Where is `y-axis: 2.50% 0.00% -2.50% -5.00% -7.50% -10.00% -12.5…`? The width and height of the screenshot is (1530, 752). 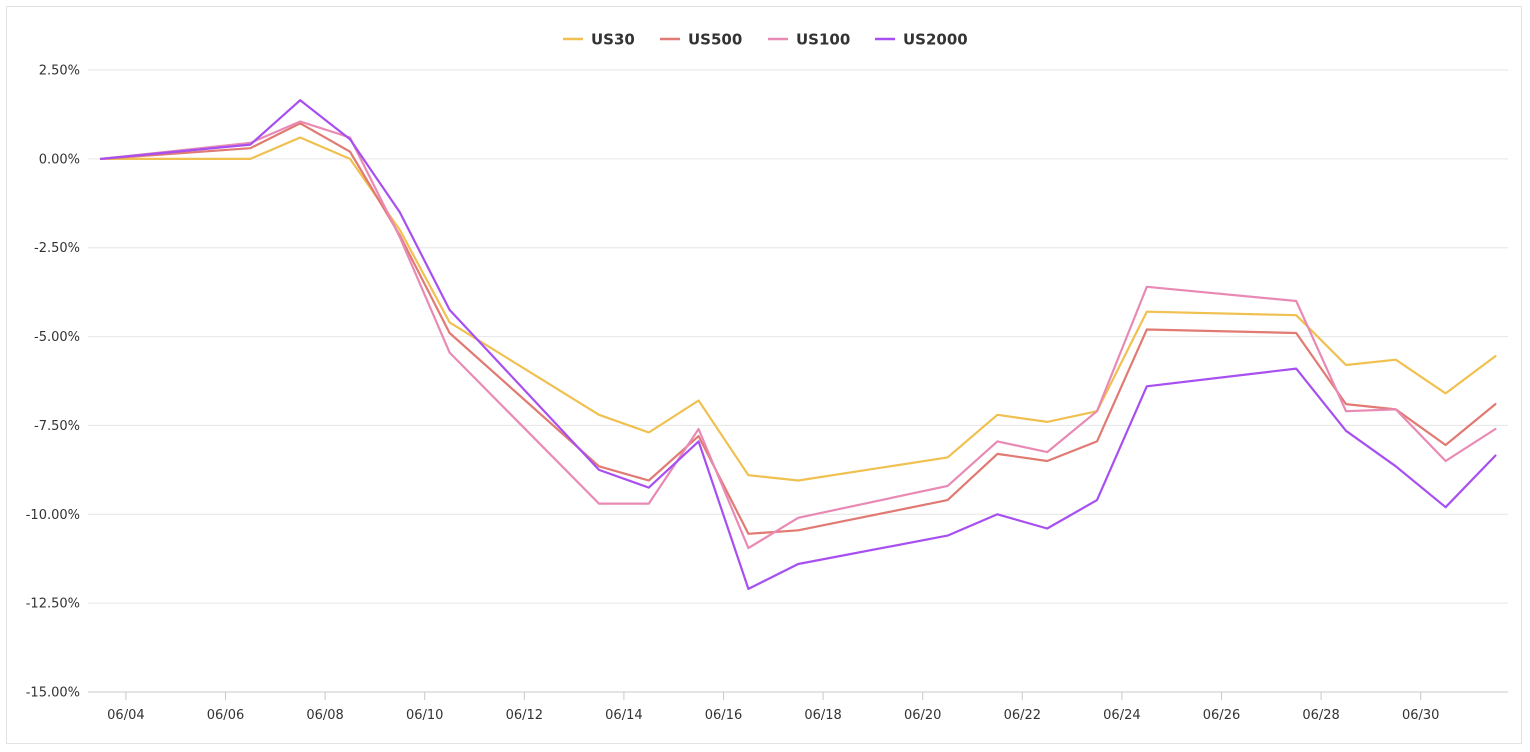
y-axis: 2.50% 0.00% -2.50% -5.00% -7.50% -10.00% -12.5… is located at coordinates (53, 382).